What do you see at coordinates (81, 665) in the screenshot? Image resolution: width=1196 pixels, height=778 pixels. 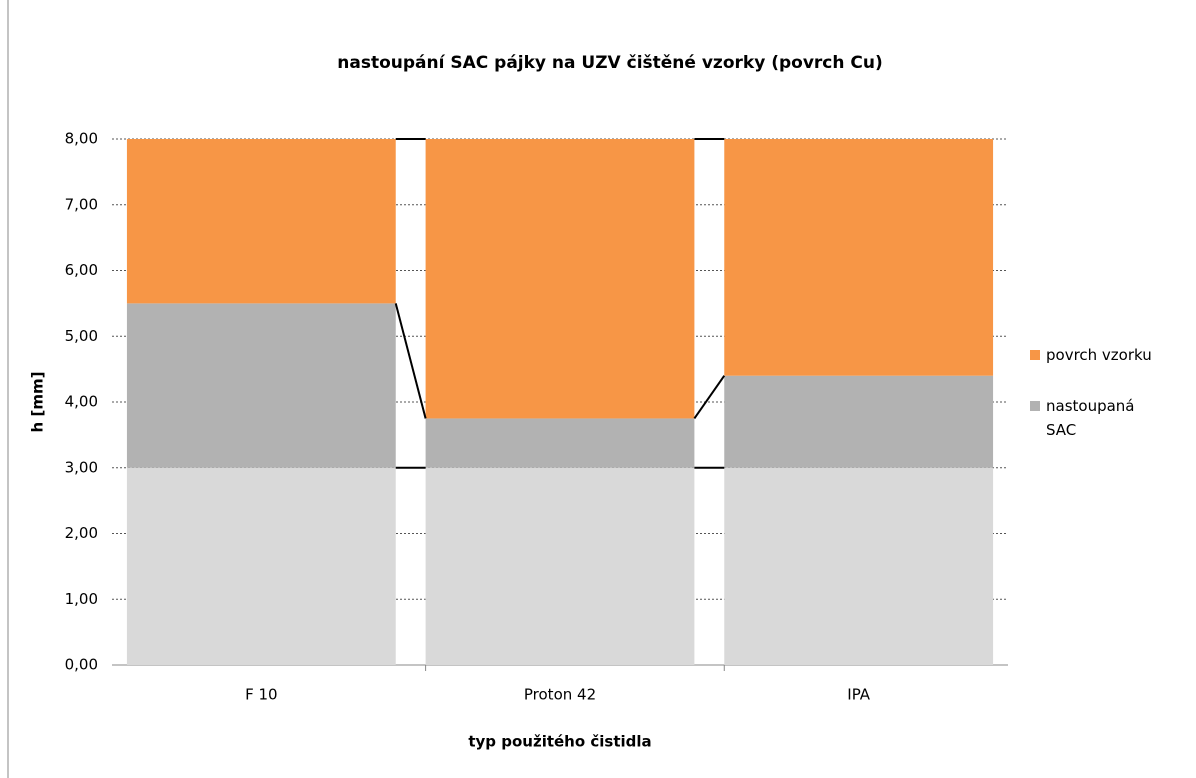 I see `y-tick-label: 0,00` at bounding box center [81, 665].